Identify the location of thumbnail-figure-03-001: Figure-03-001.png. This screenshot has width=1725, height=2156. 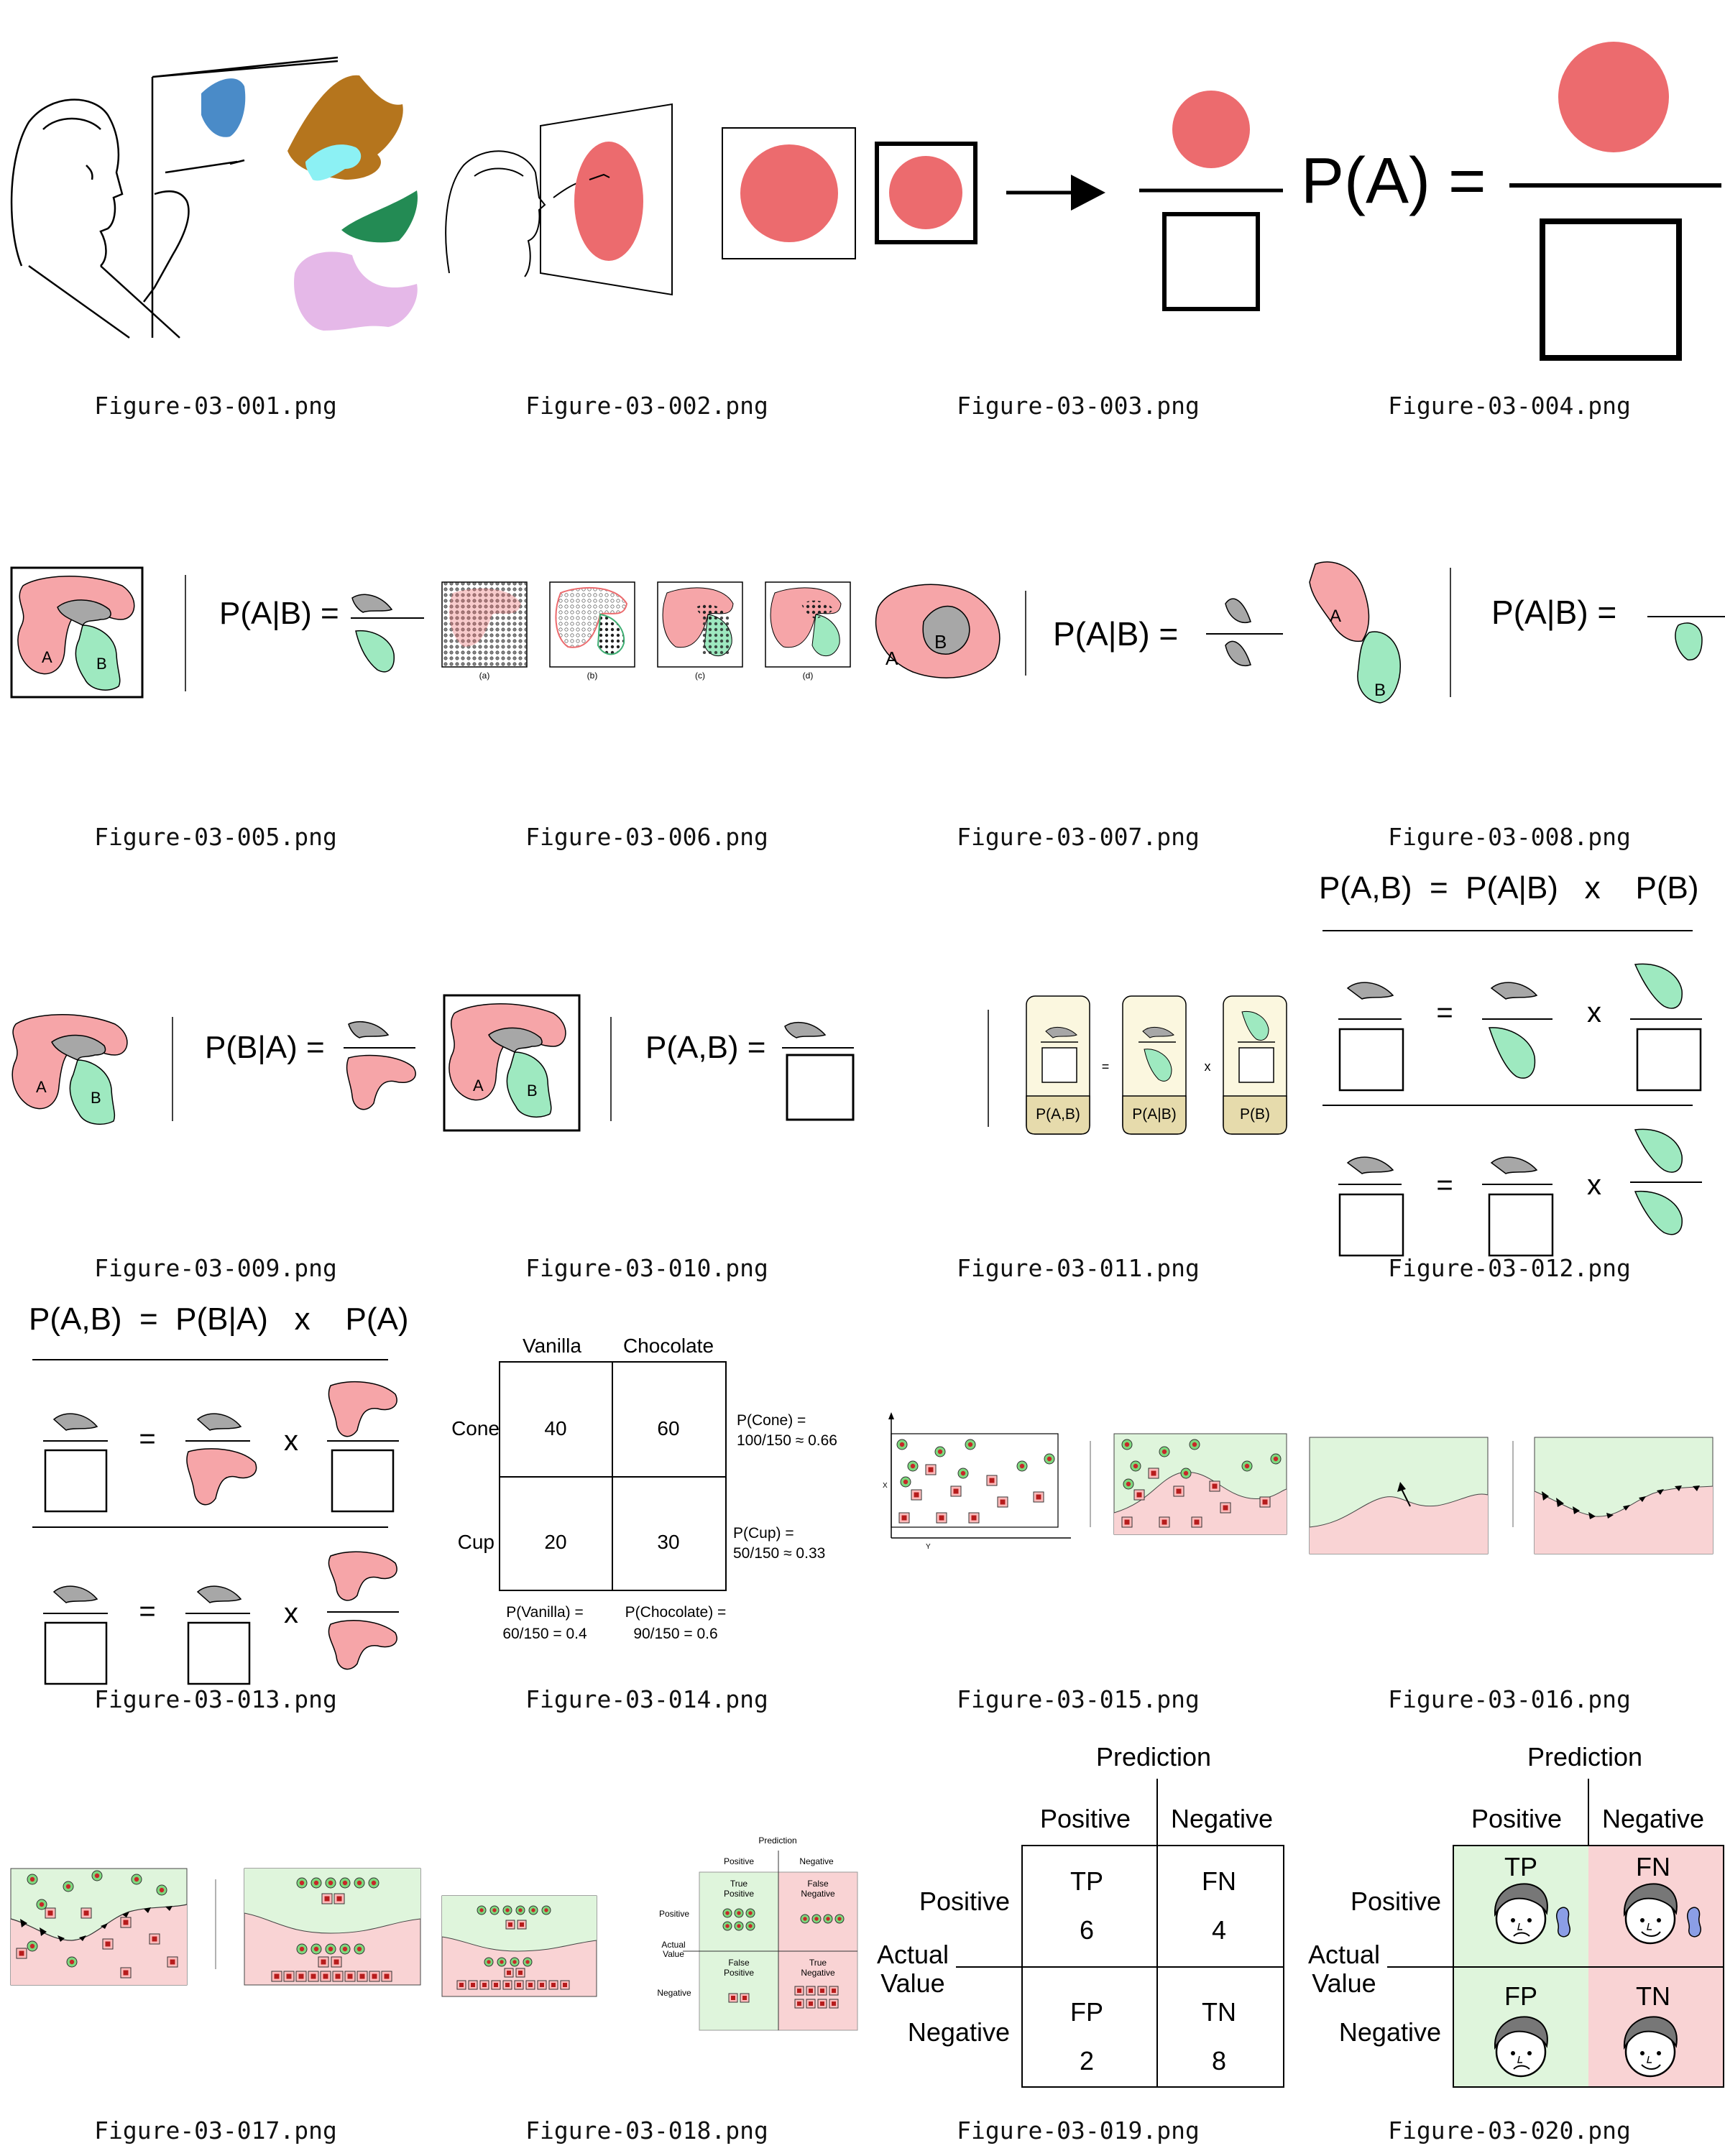
(215, 215).